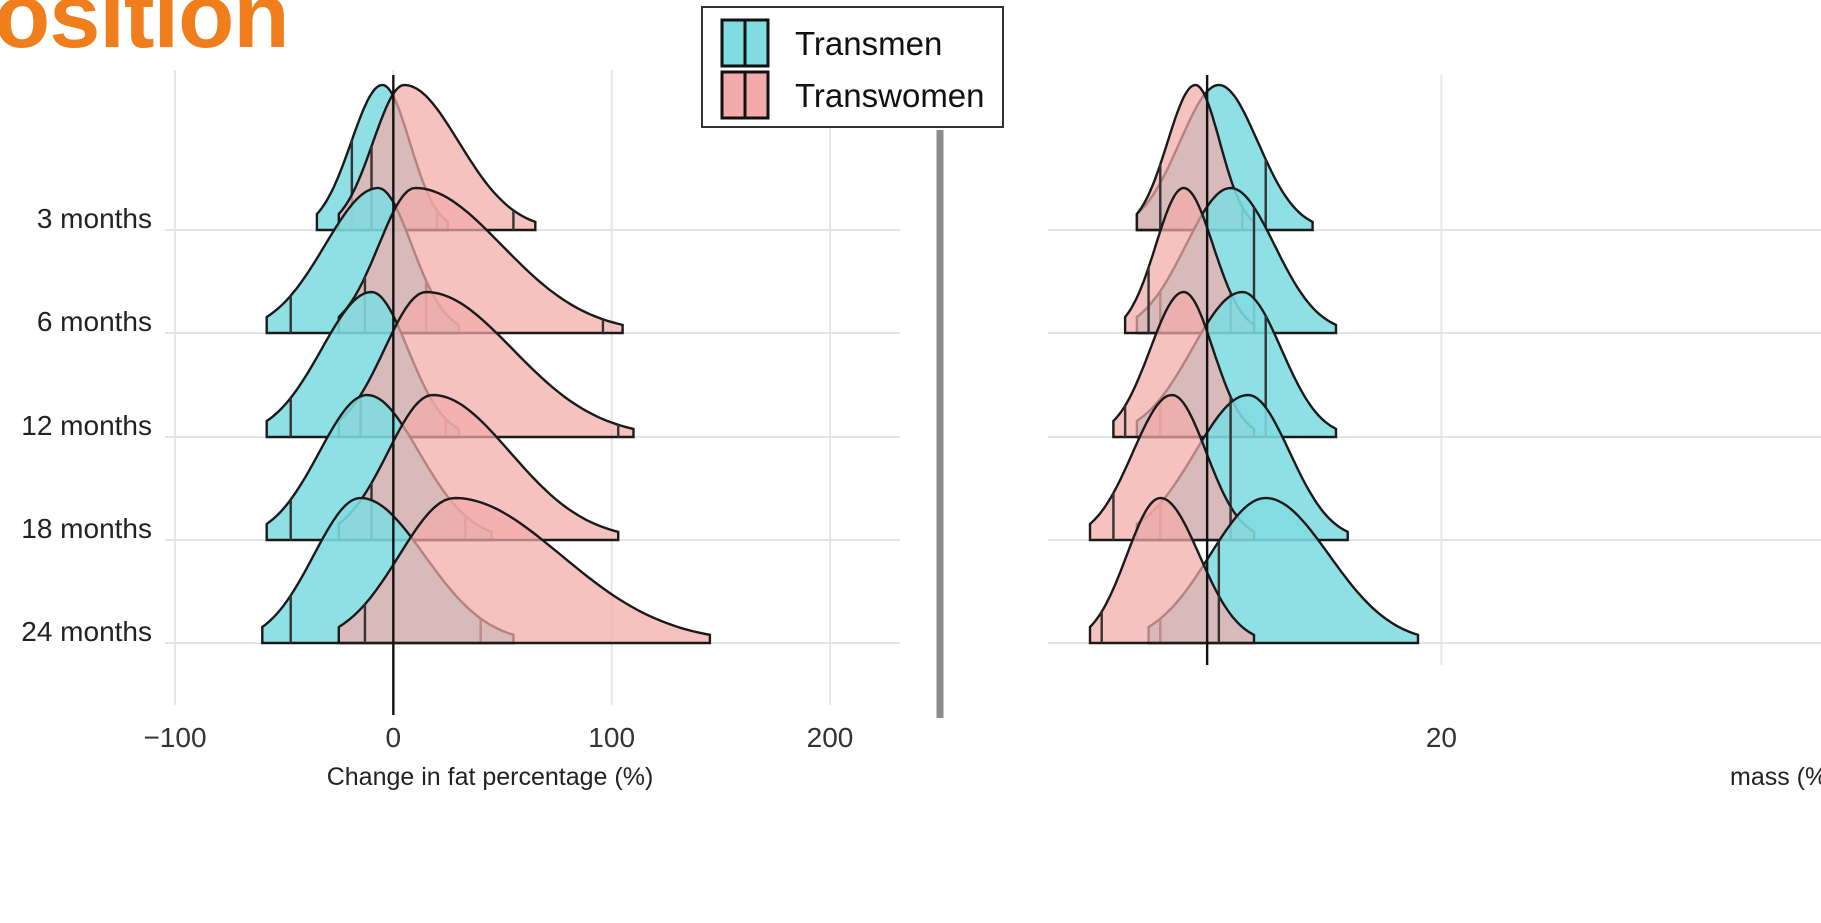 This screenshot has width=1821, height=923. Describe the element at coordinates (86, 425) in the screenshot. I see `row-label: 12 months` at that location.